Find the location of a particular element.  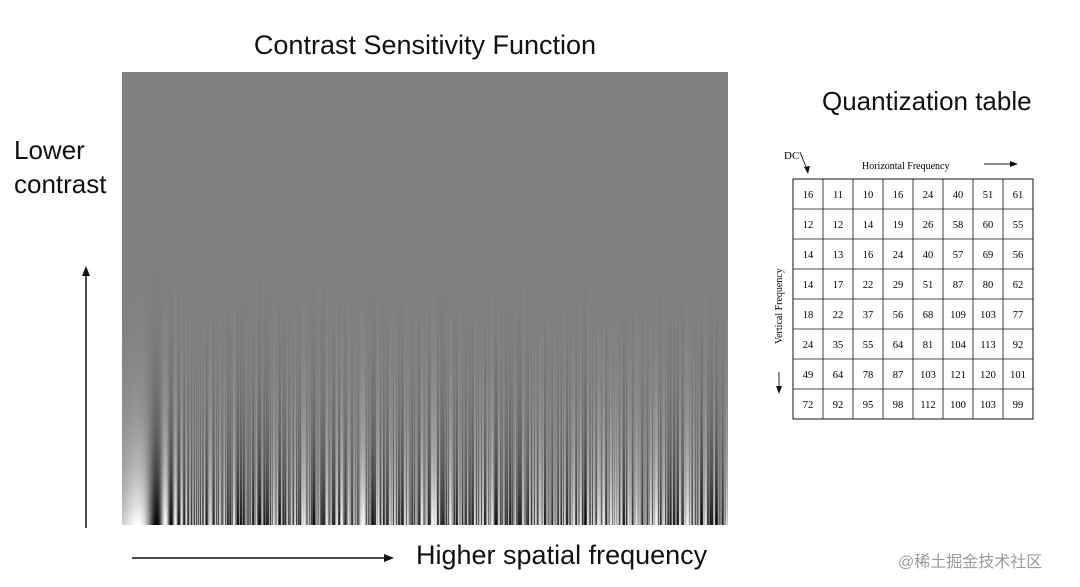

dc-arrowhead-icon is located at coordinates (807, 170).